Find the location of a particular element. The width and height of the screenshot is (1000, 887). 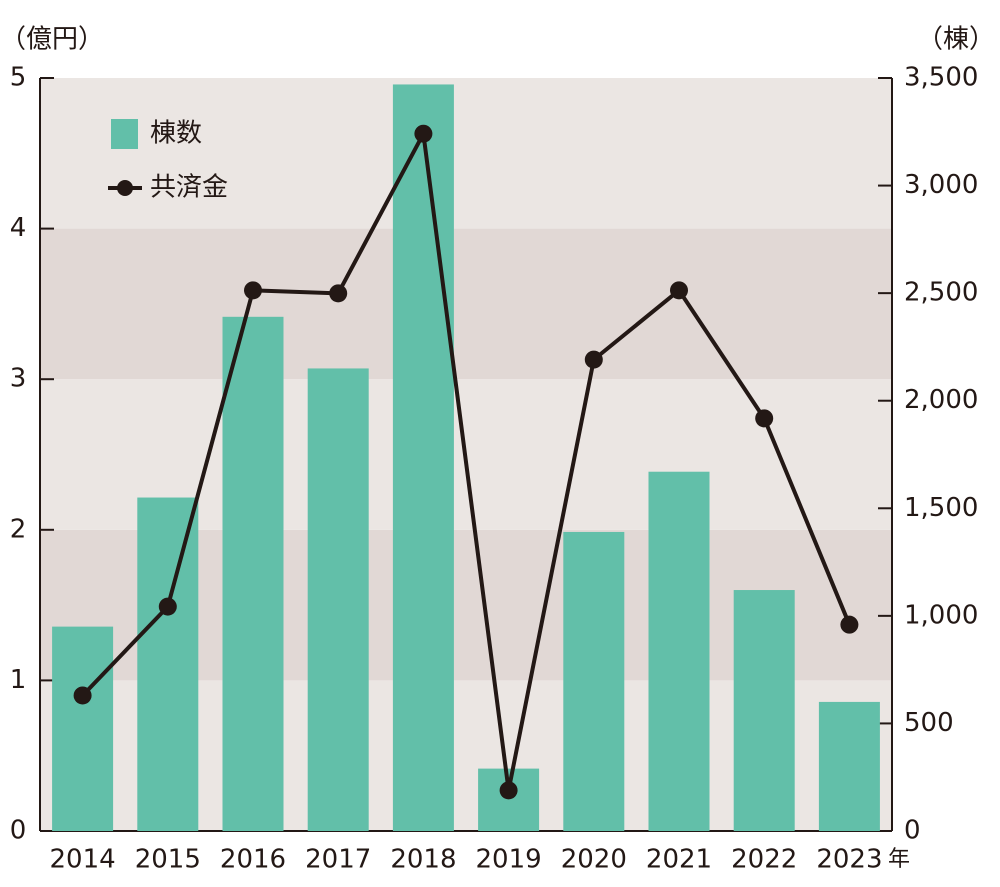

y-tick-label: 3 is located at coordinates (18, 379).